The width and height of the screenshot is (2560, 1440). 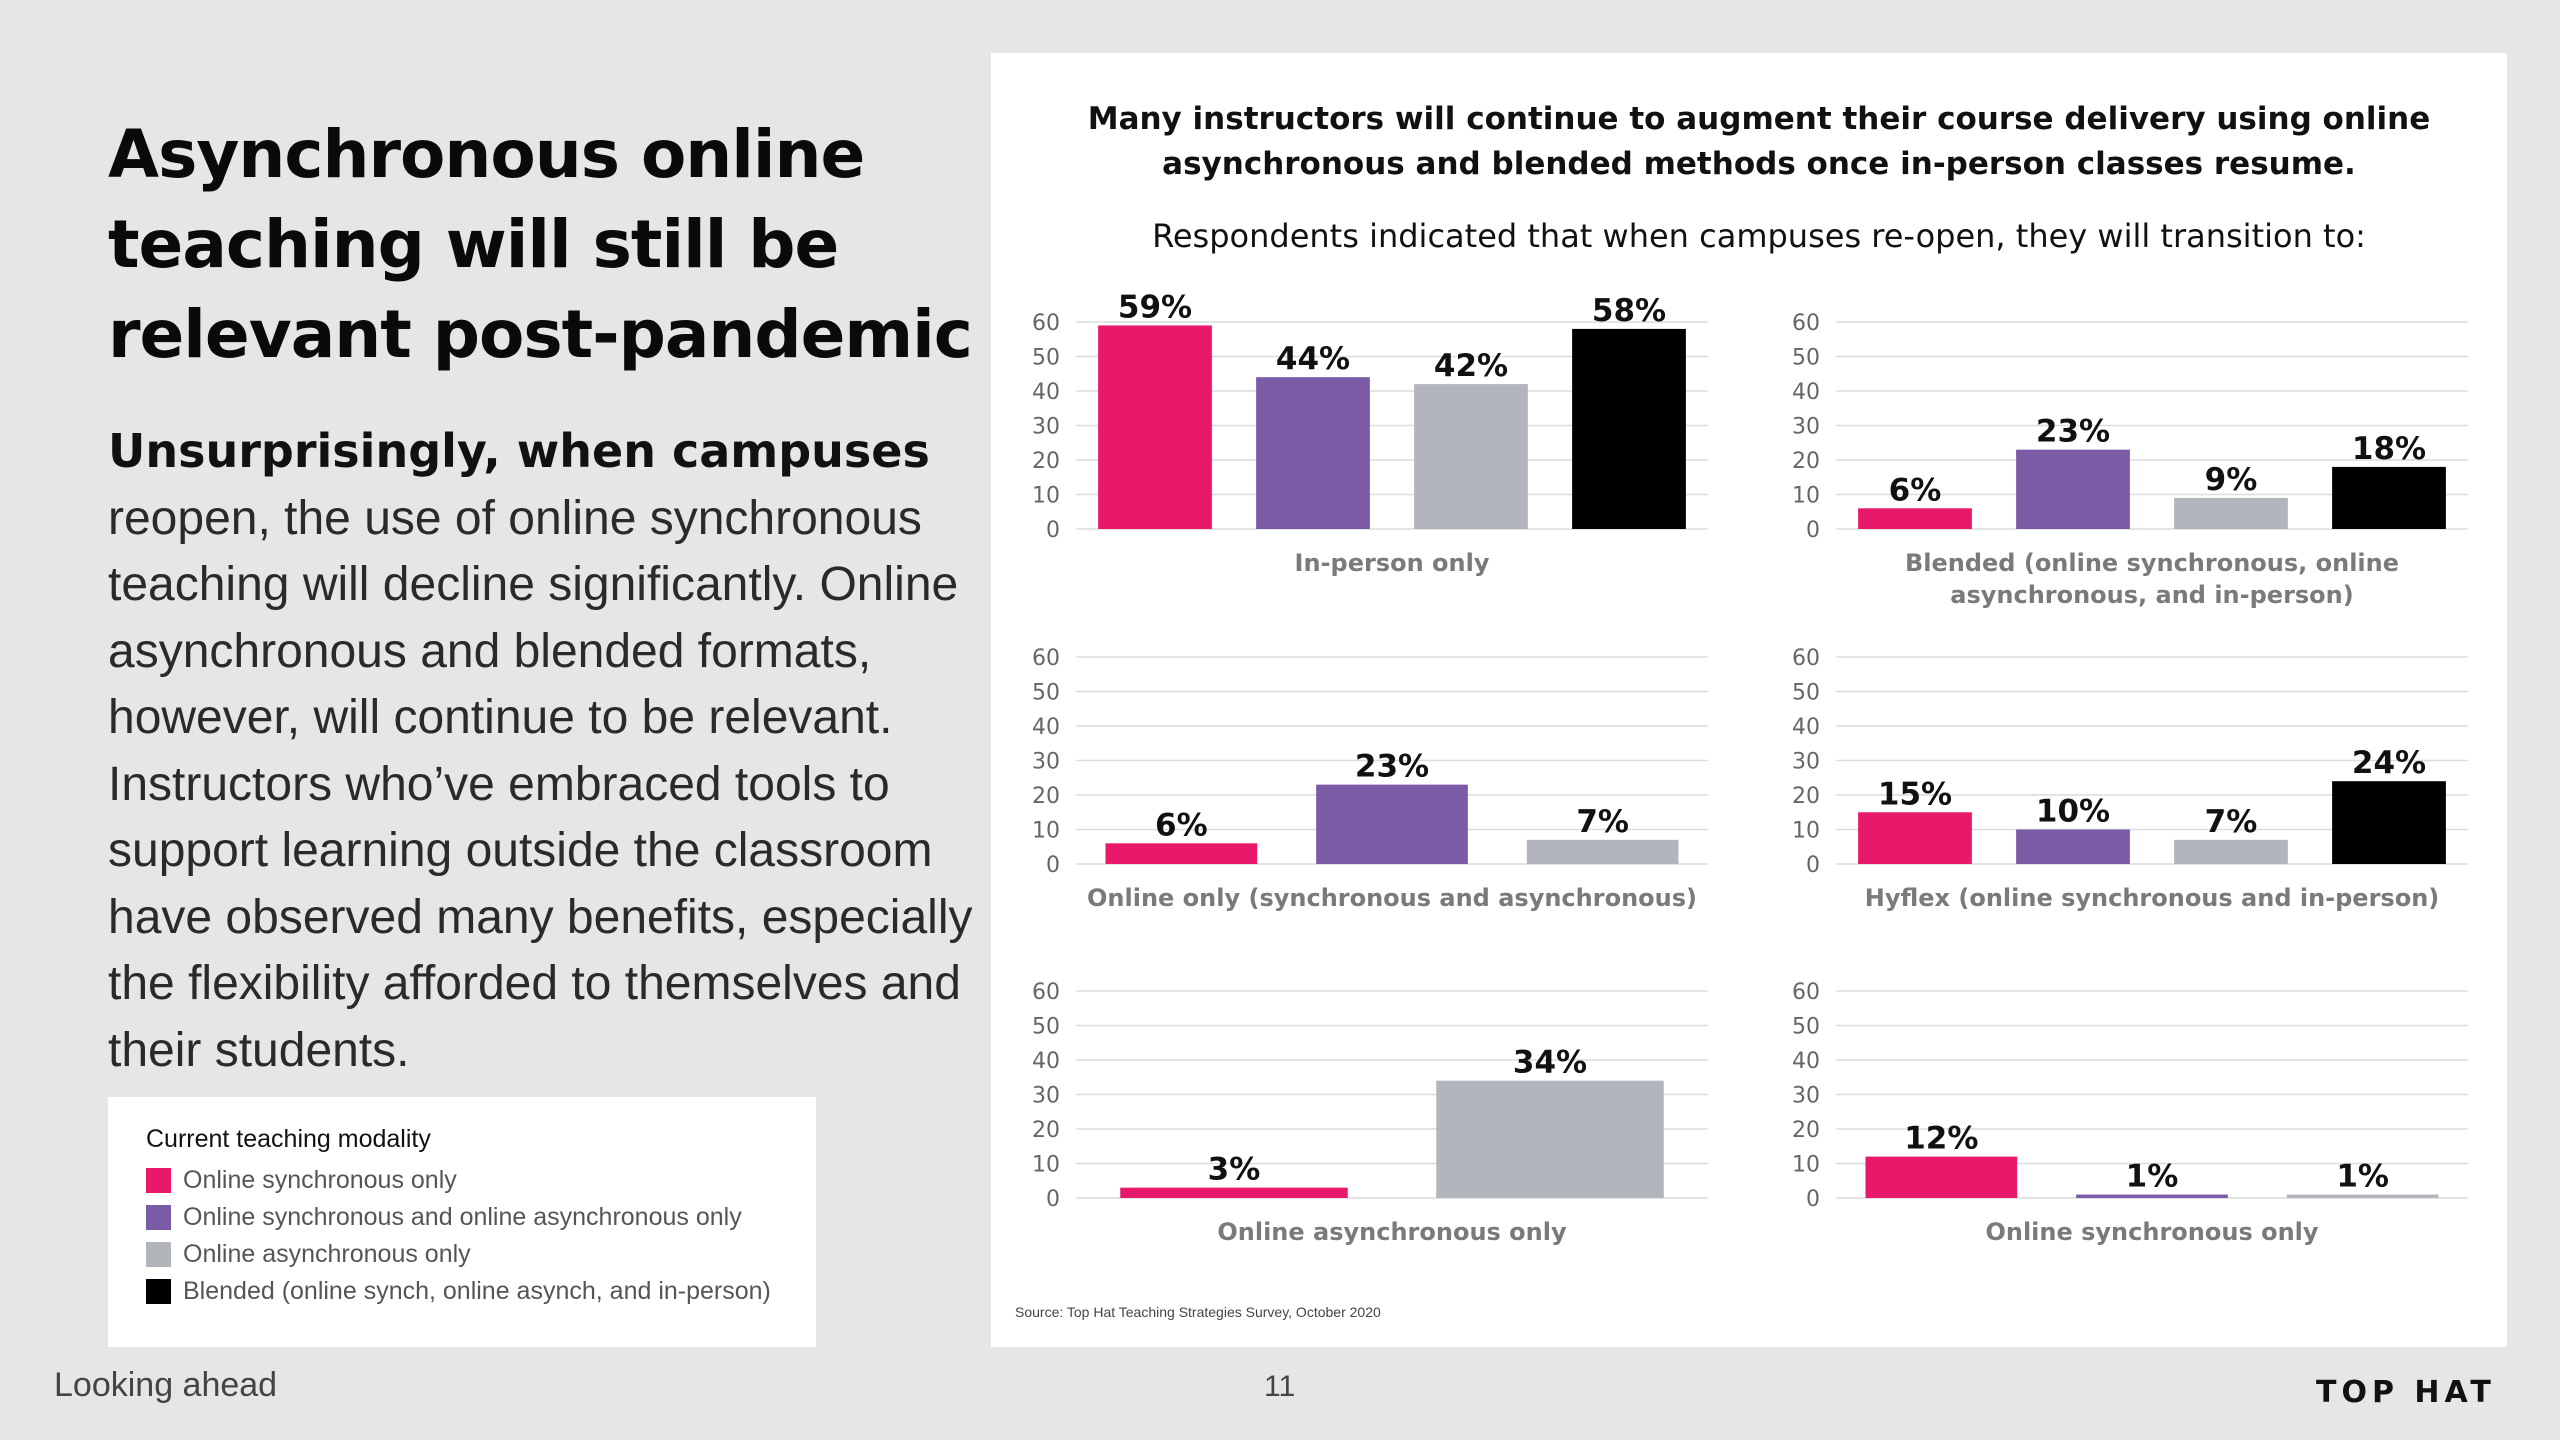 I want to click on chart-svg: 0 10 20 30 40 50 60 6% 23% 9% 18%, so click(x=2130, y=427).